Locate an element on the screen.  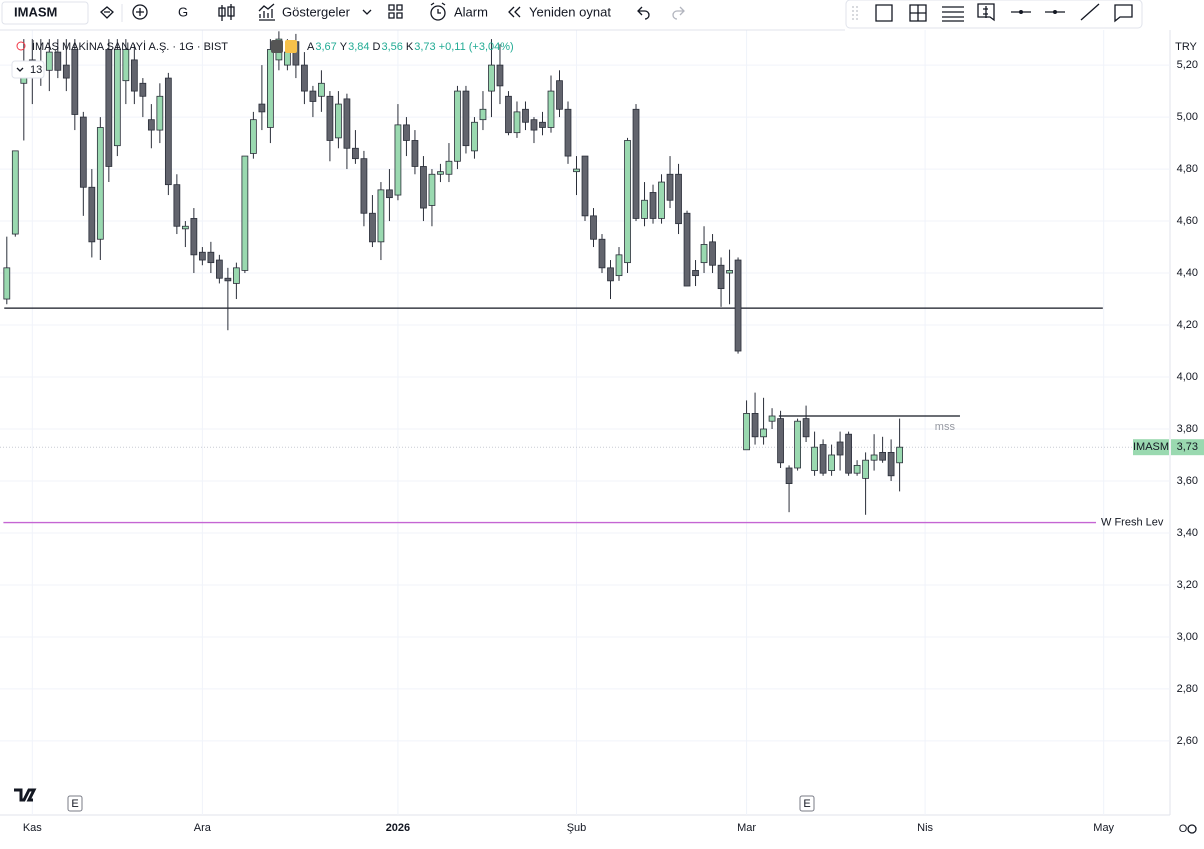
y-tick-label: 4,00 is located at coordinates (1187, 377).